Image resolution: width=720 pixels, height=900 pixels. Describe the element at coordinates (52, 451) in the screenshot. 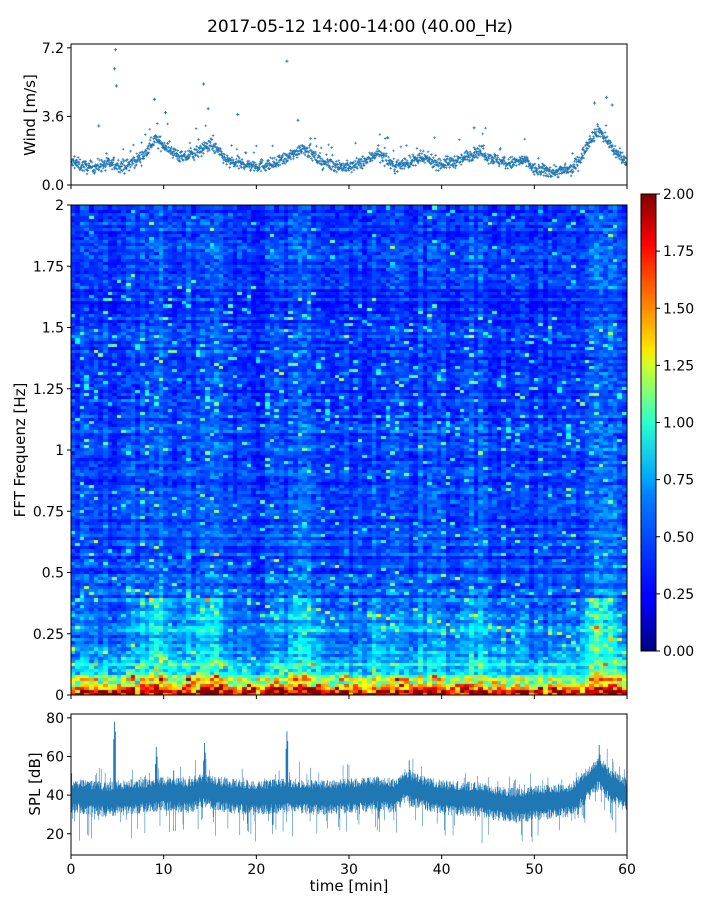

I see `spectrogram-y-ticks: 0 0.25 0.5 0.75 1 1.25 1.5 1.75 2` at that location.